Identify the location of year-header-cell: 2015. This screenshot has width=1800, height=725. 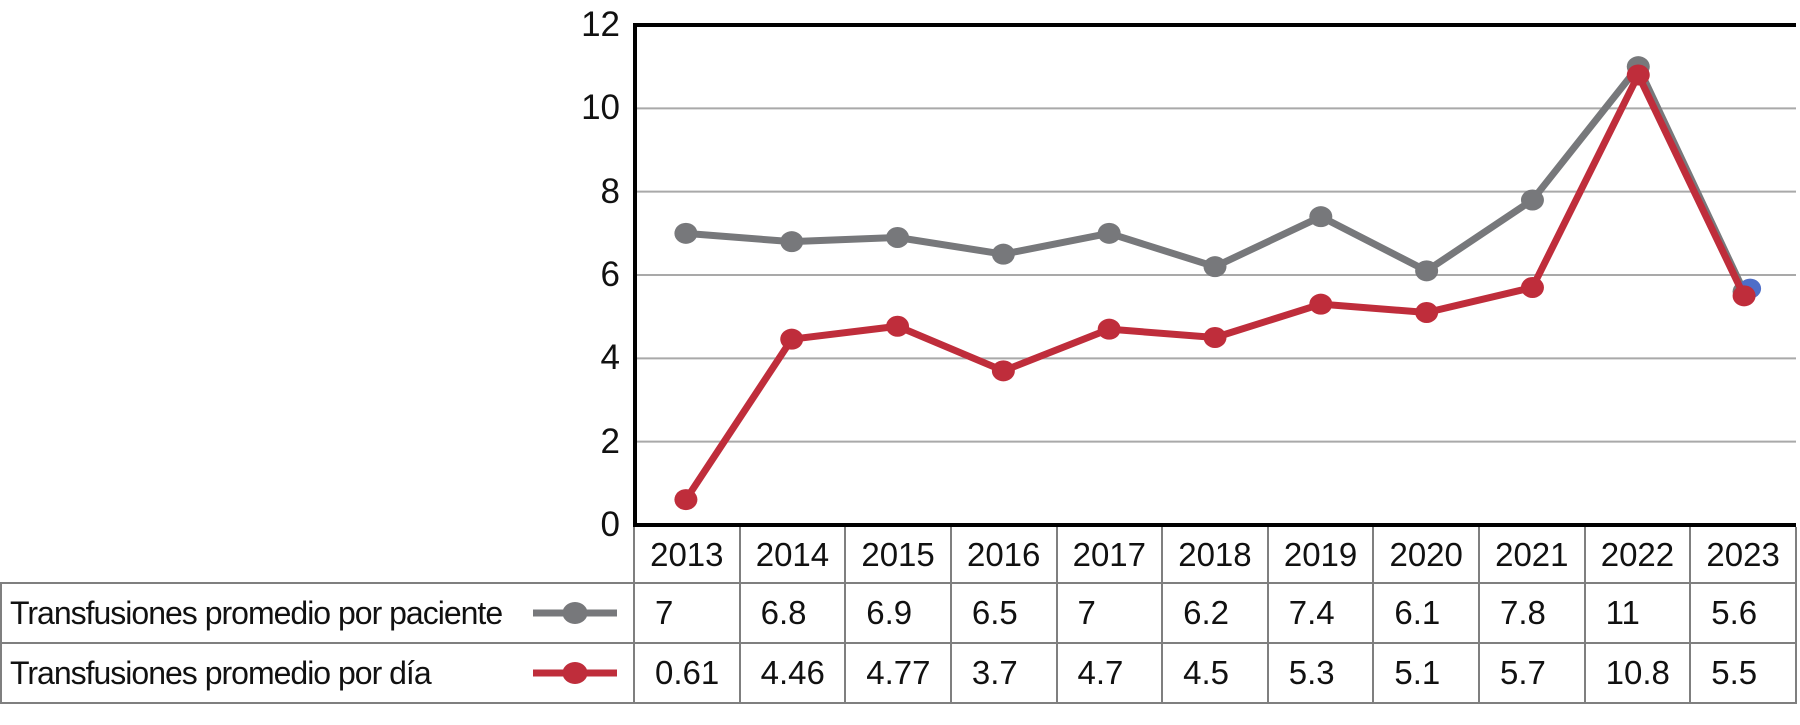
(898, 555).